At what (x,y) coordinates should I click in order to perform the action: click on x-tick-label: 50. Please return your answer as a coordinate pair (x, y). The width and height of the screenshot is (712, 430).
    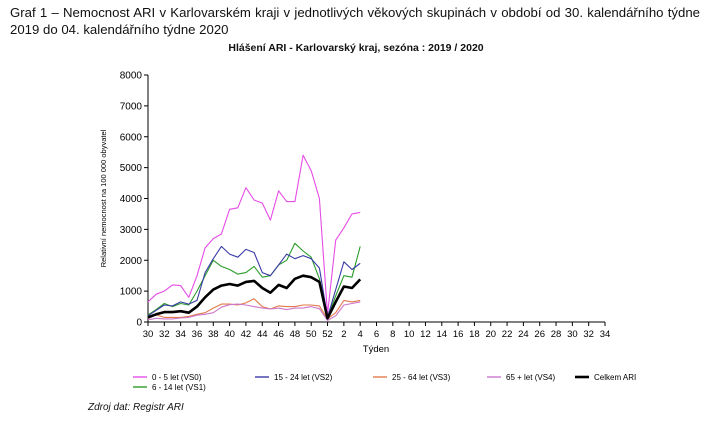
    Looking at the image, I should click on (311, 334).